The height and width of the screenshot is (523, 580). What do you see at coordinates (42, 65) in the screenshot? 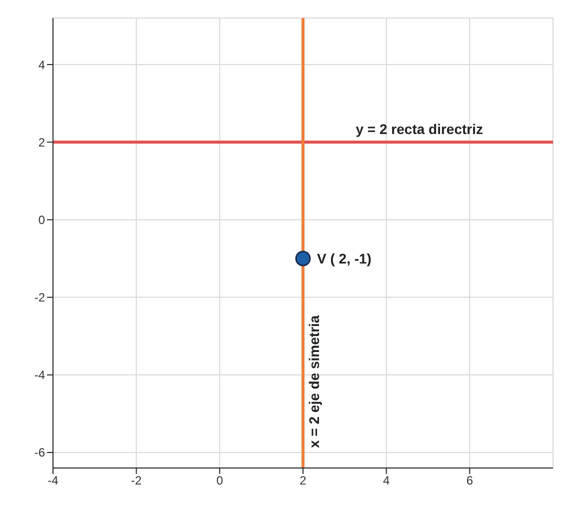
I see `y-tick-label: 4` at bounding box center [42, 65].